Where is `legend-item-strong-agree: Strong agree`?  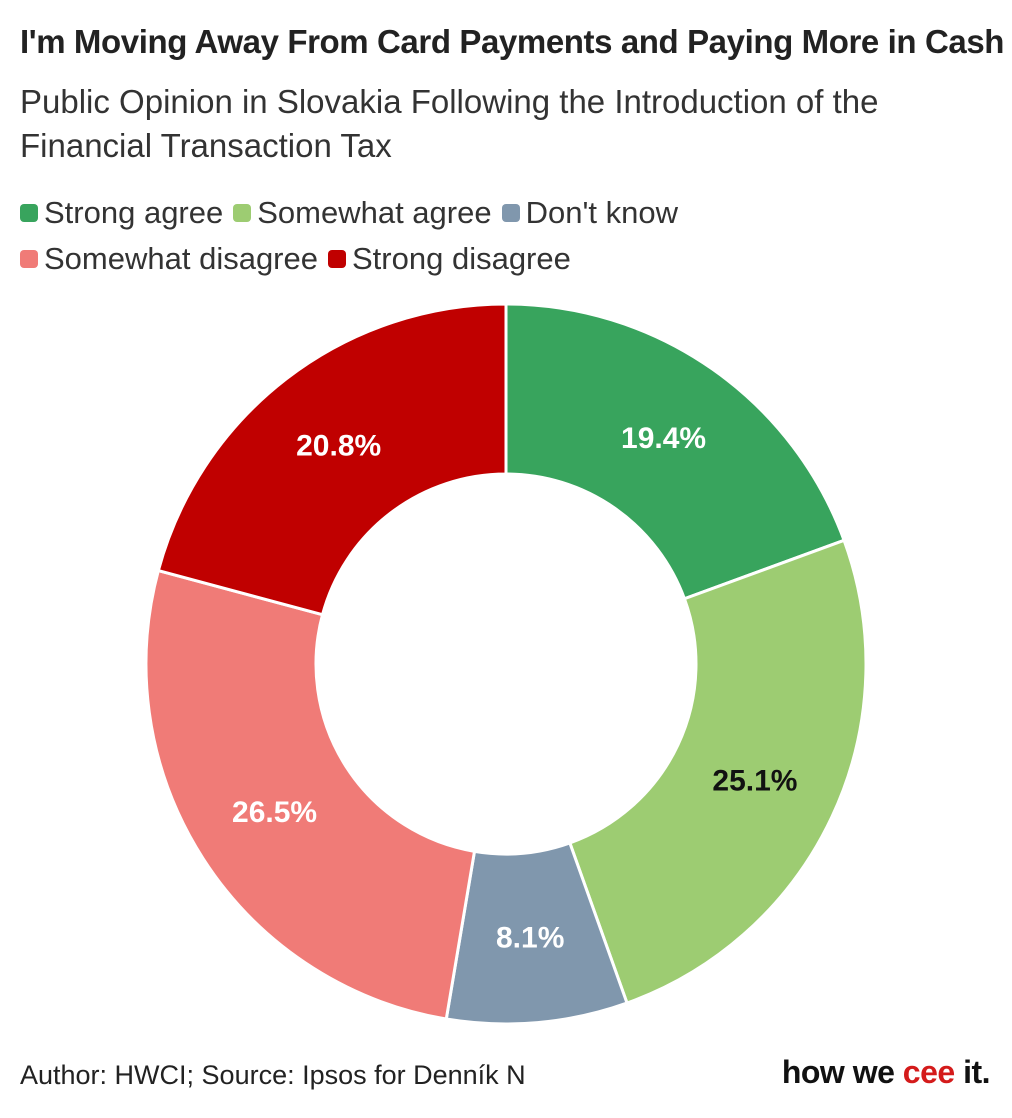
legend-item-strong-agree: Strong agree is located at coordinates (121, 213).